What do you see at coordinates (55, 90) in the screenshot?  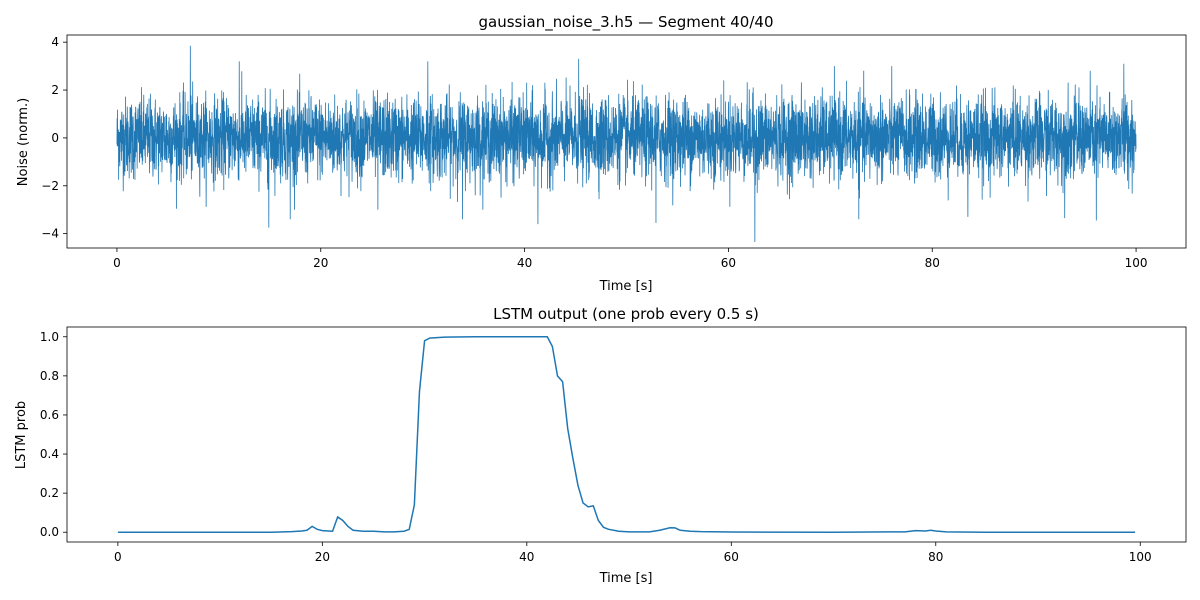 I see `y-tick-label: 2` at bounding box center [55, 90].